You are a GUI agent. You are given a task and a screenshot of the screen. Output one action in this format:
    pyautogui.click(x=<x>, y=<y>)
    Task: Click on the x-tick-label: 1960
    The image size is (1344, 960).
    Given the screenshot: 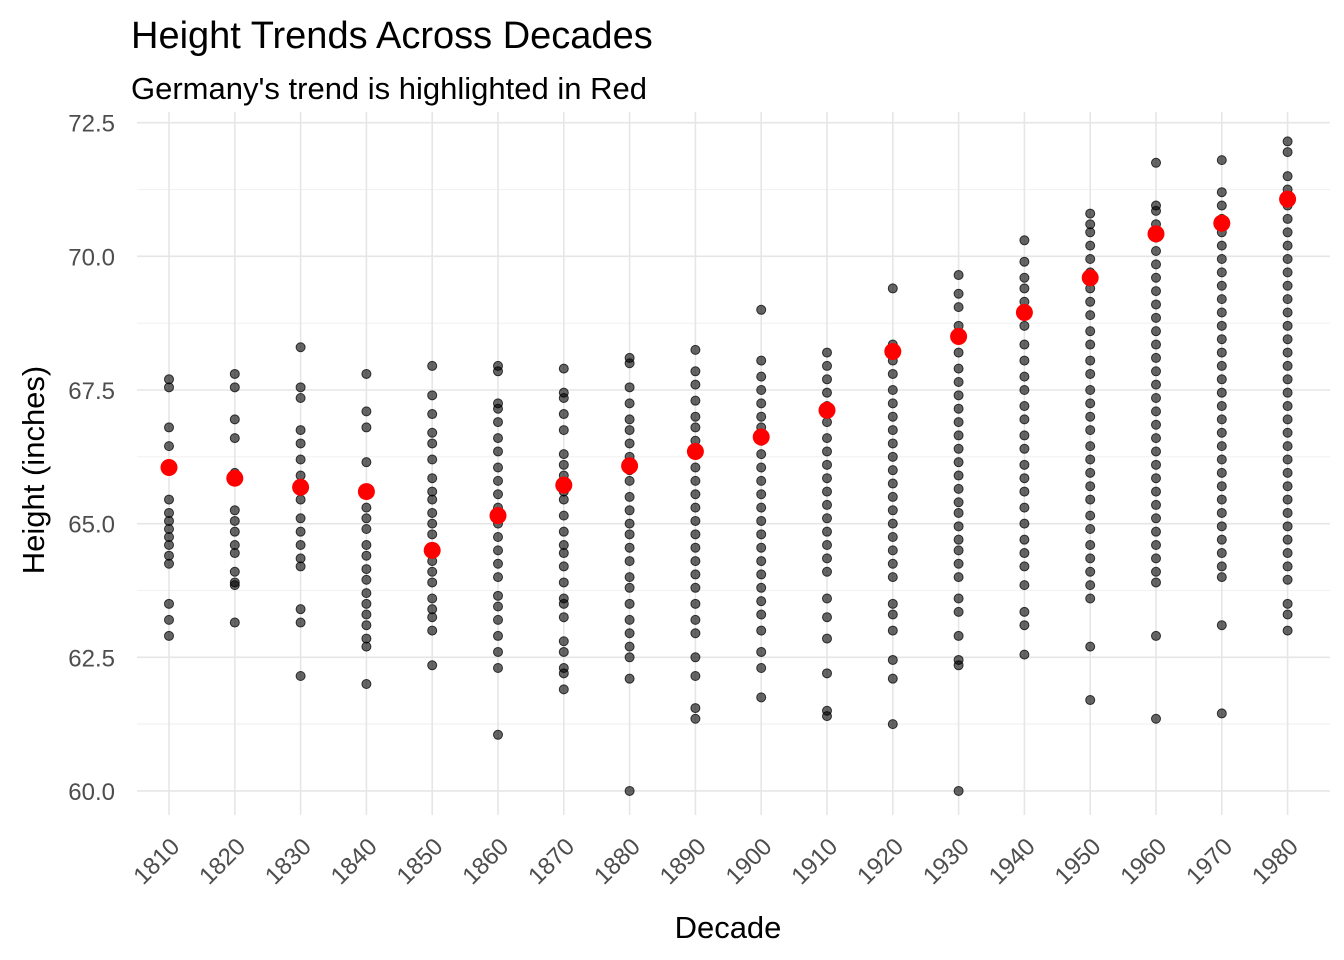 What is the action you would take?
    pyautogui.click(x=1143, y=861)
    